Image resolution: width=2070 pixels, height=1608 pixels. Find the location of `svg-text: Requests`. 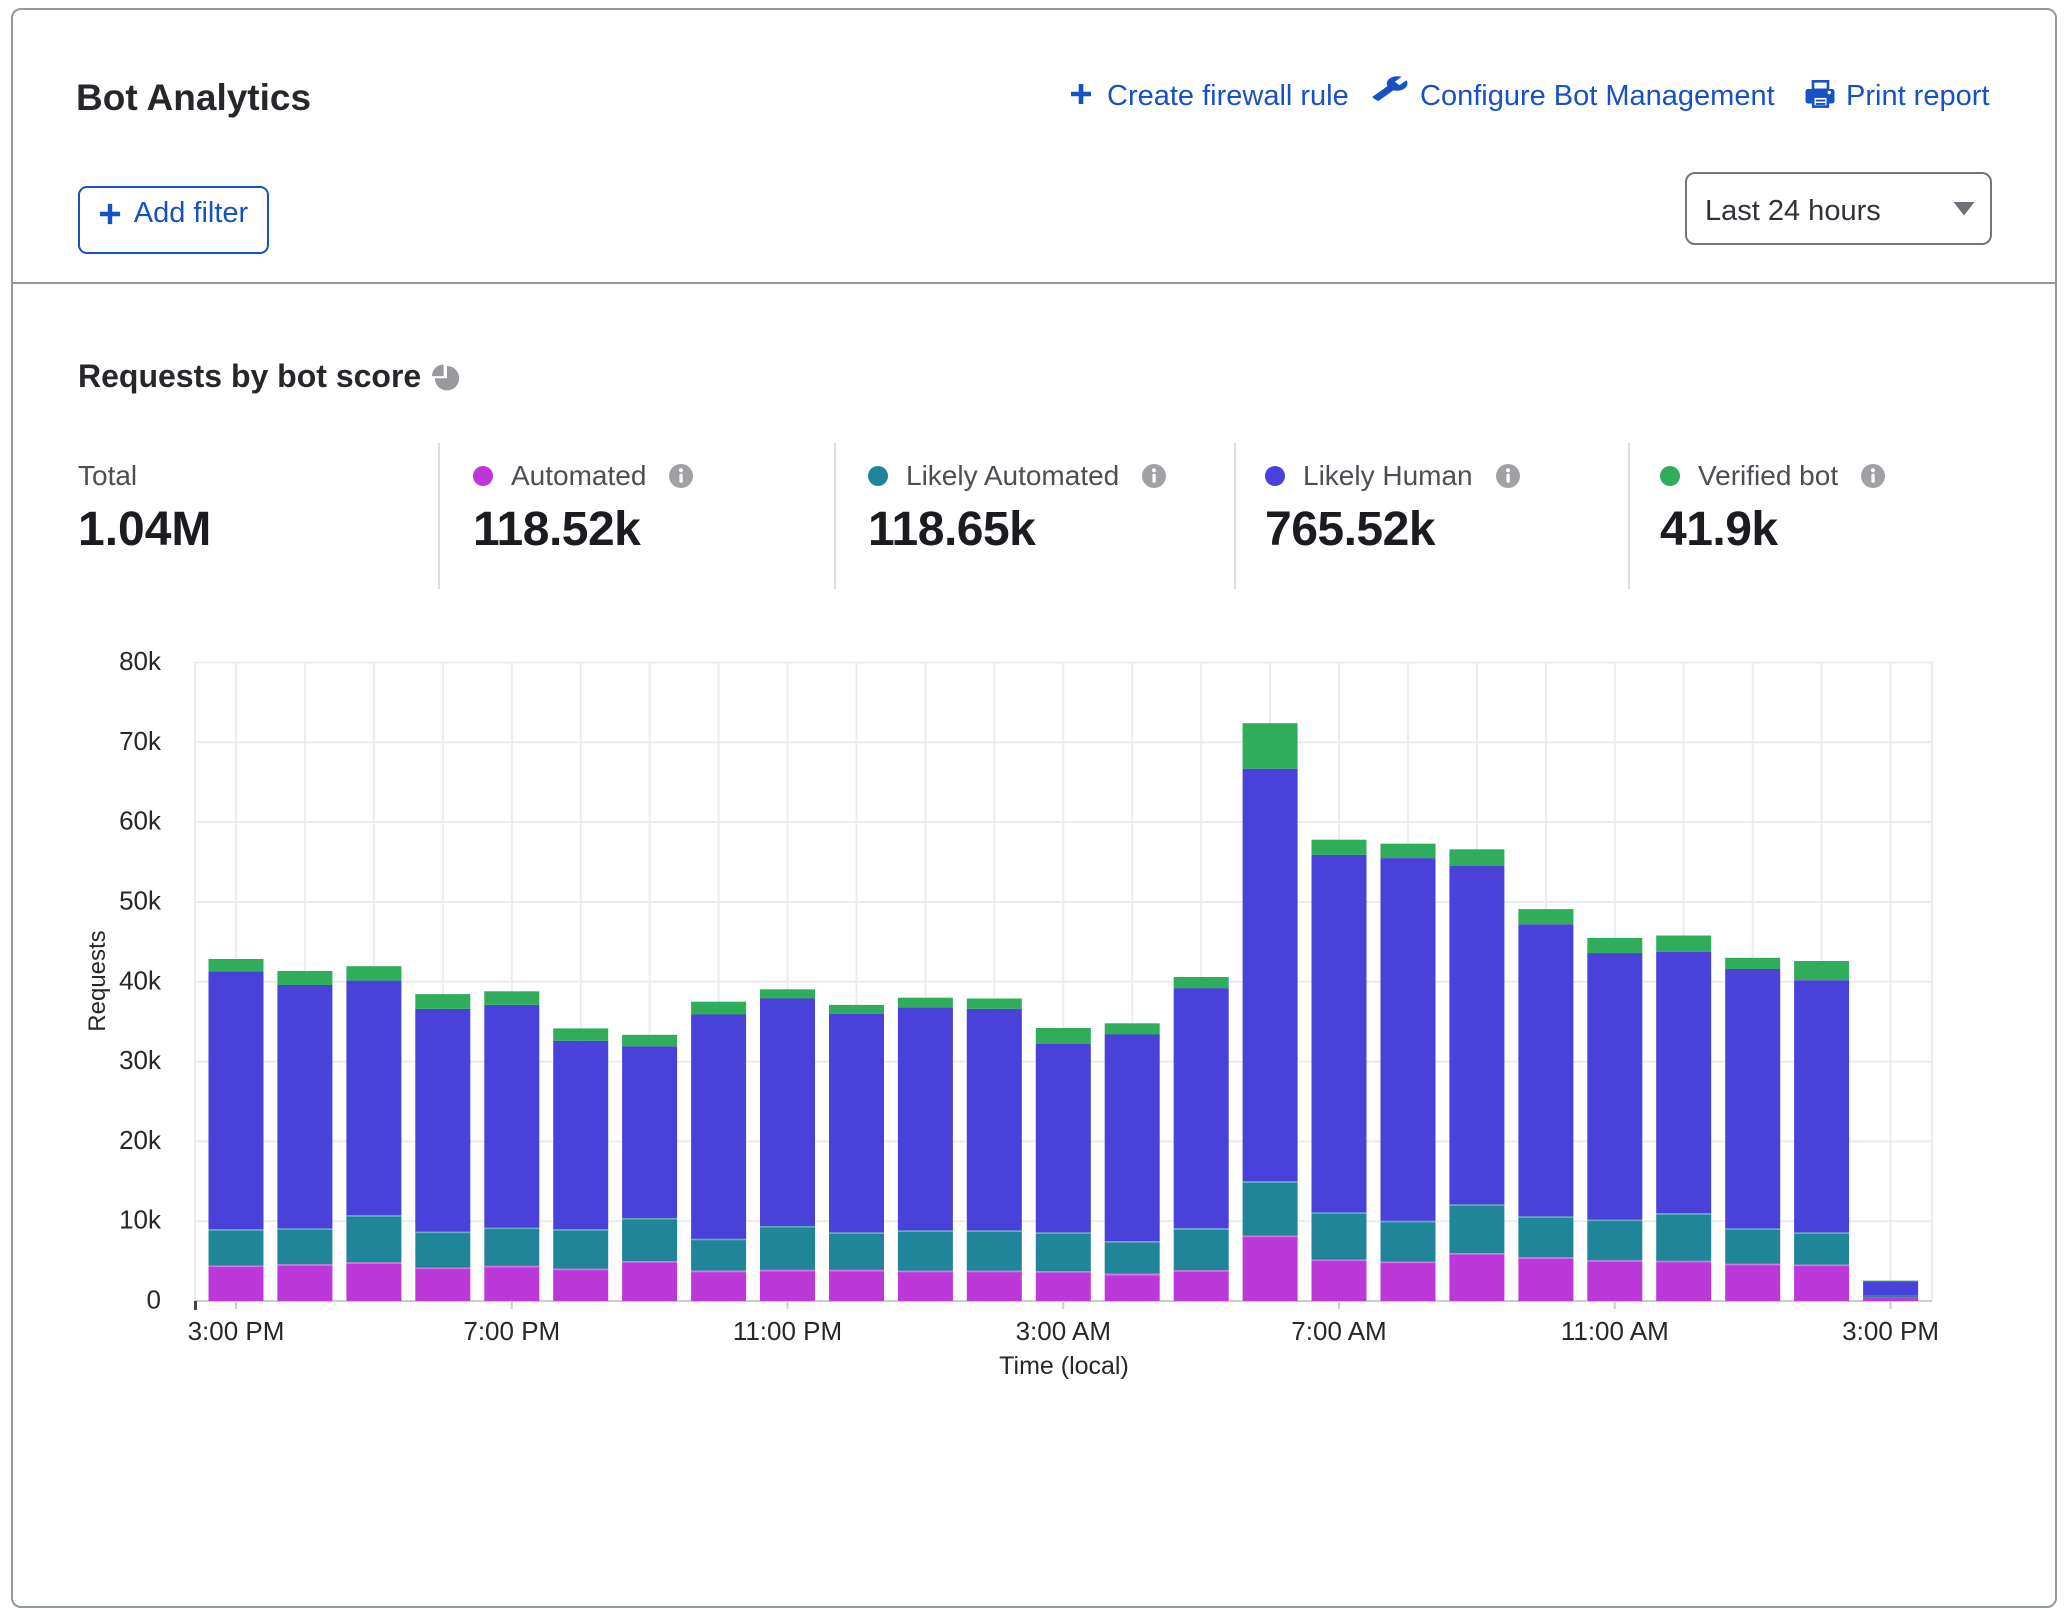

svg-text: Requests is located at coordinates (97, 980).